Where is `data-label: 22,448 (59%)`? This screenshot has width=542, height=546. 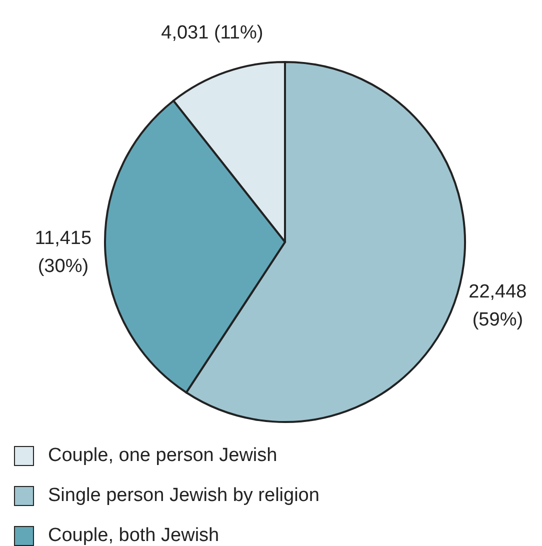 data-label: 22,448 (59%) is located at coordinates (497, 306).